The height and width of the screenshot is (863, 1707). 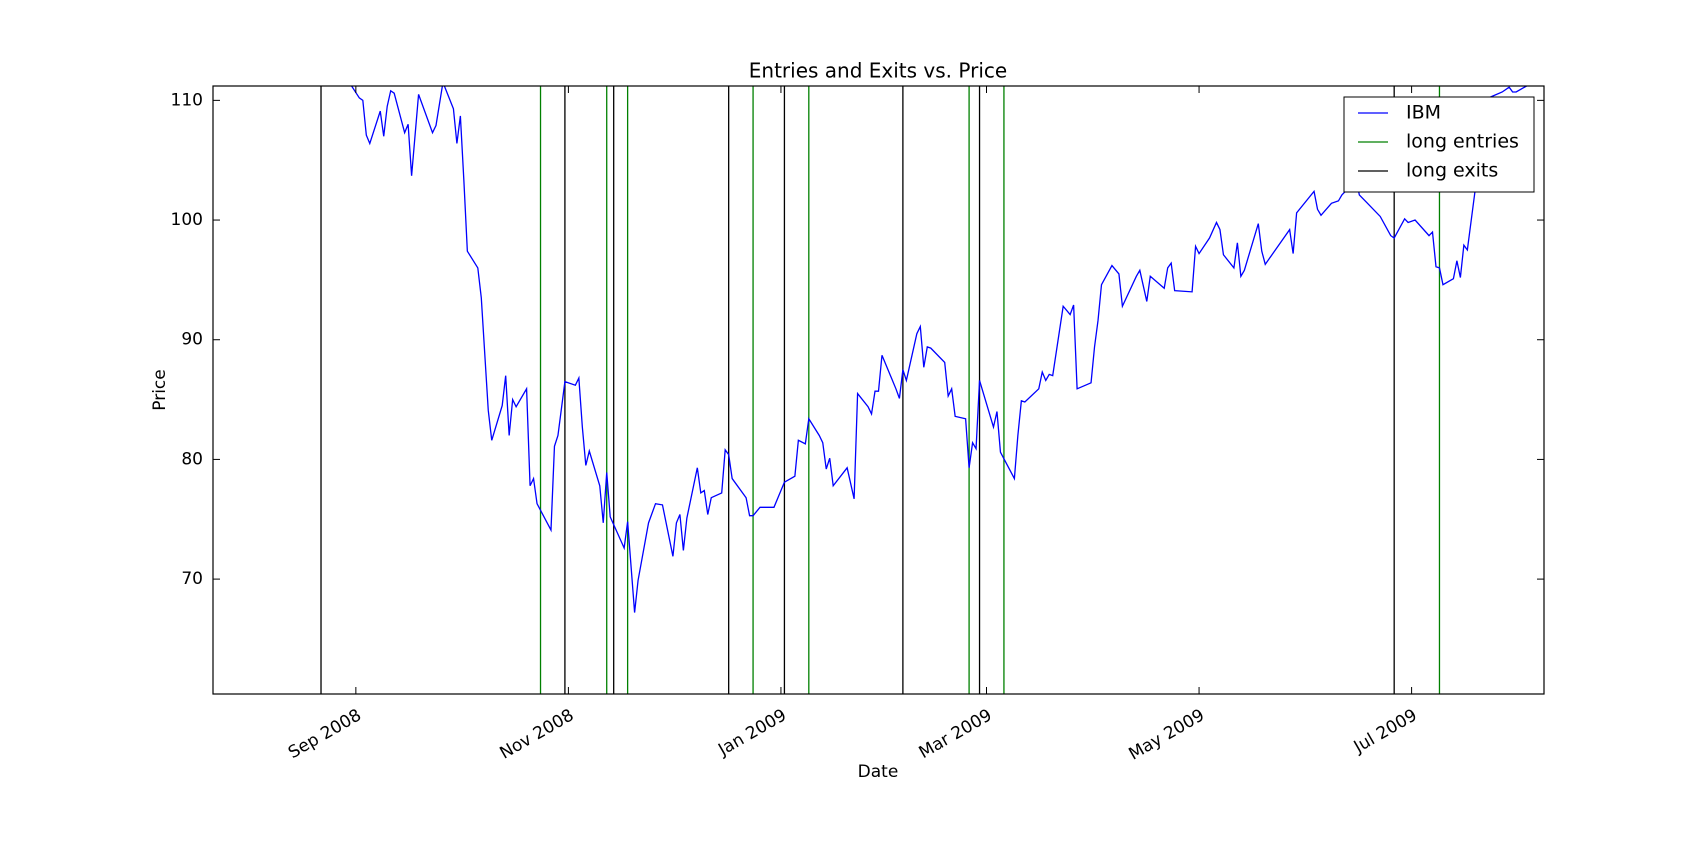 What do you see at coordinates (1423, 113) in the screenshot?
I see `legend-label: IBM` at bounding box center [1423, 113].